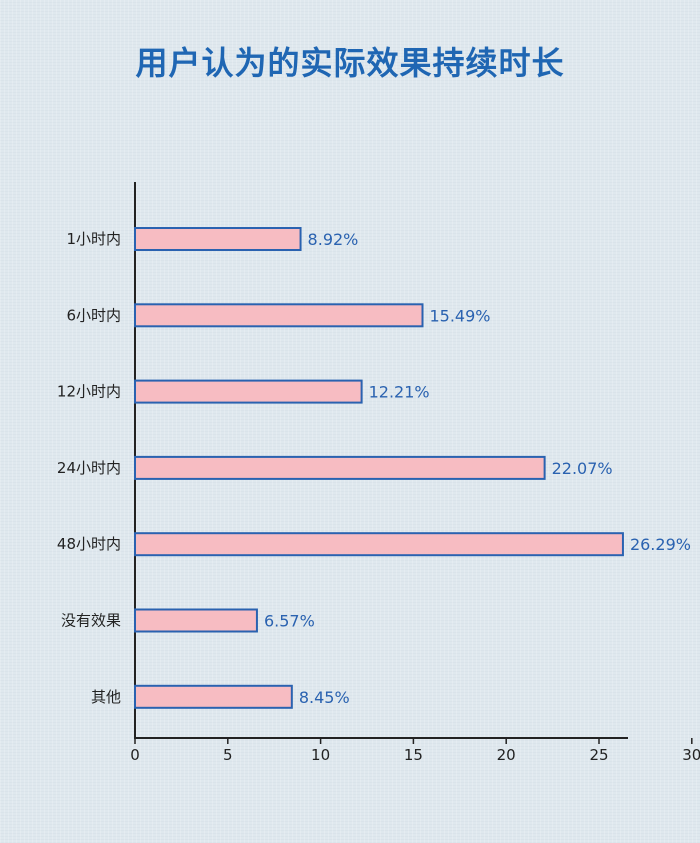 Image resolution: width=700 pixels, height=843 pixels. I want to click on category-label: 没有效果, so click(91, 621).